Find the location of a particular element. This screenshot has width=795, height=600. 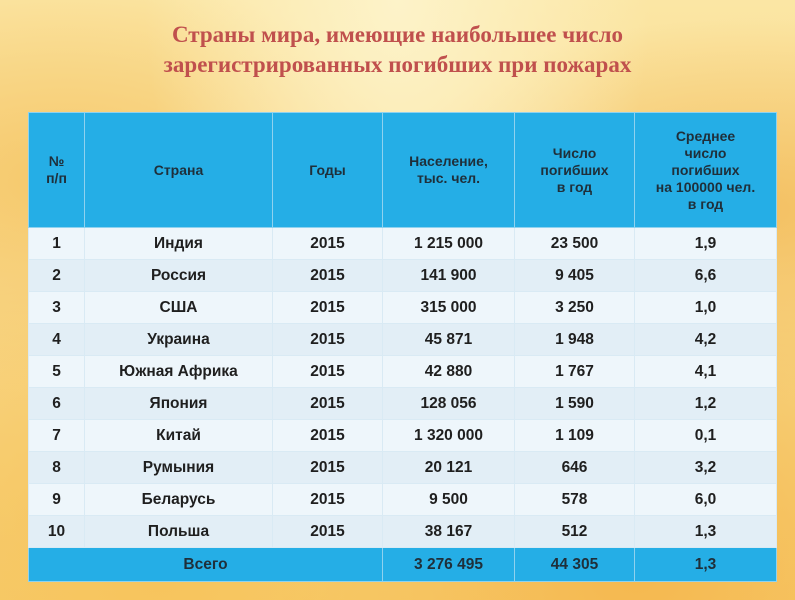

cell-country: Китай is located at coordinates (178, 435).